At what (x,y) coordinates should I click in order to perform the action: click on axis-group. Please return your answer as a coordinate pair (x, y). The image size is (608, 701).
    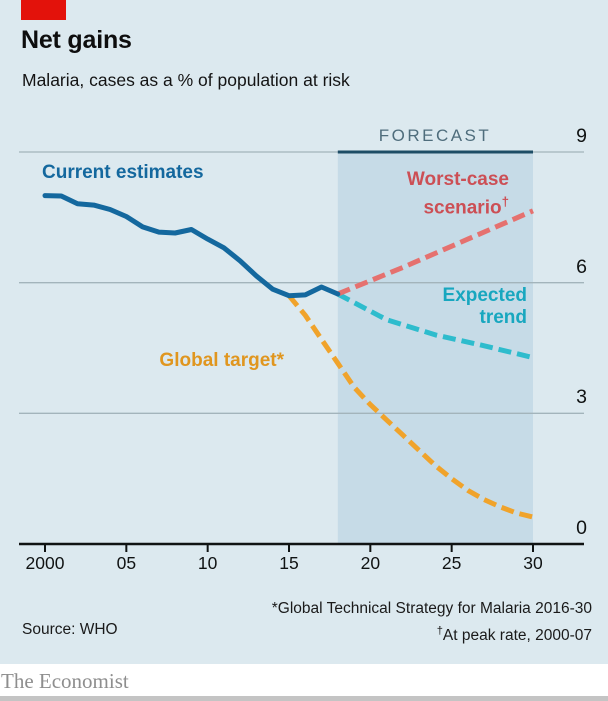
    Looking at the image, I should click on (301, 547).